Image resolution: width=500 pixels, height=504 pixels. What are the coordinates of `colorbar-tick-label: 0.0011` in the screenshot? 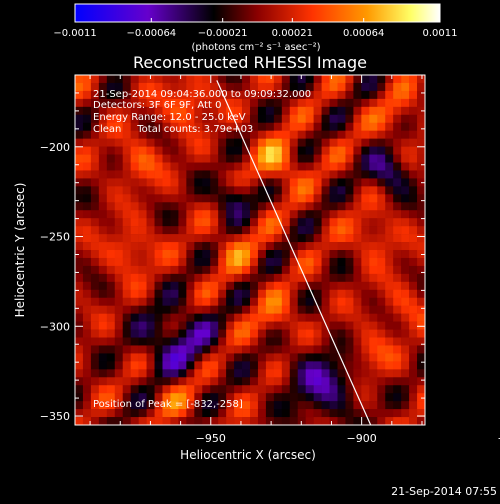 It's located at (440, 33).